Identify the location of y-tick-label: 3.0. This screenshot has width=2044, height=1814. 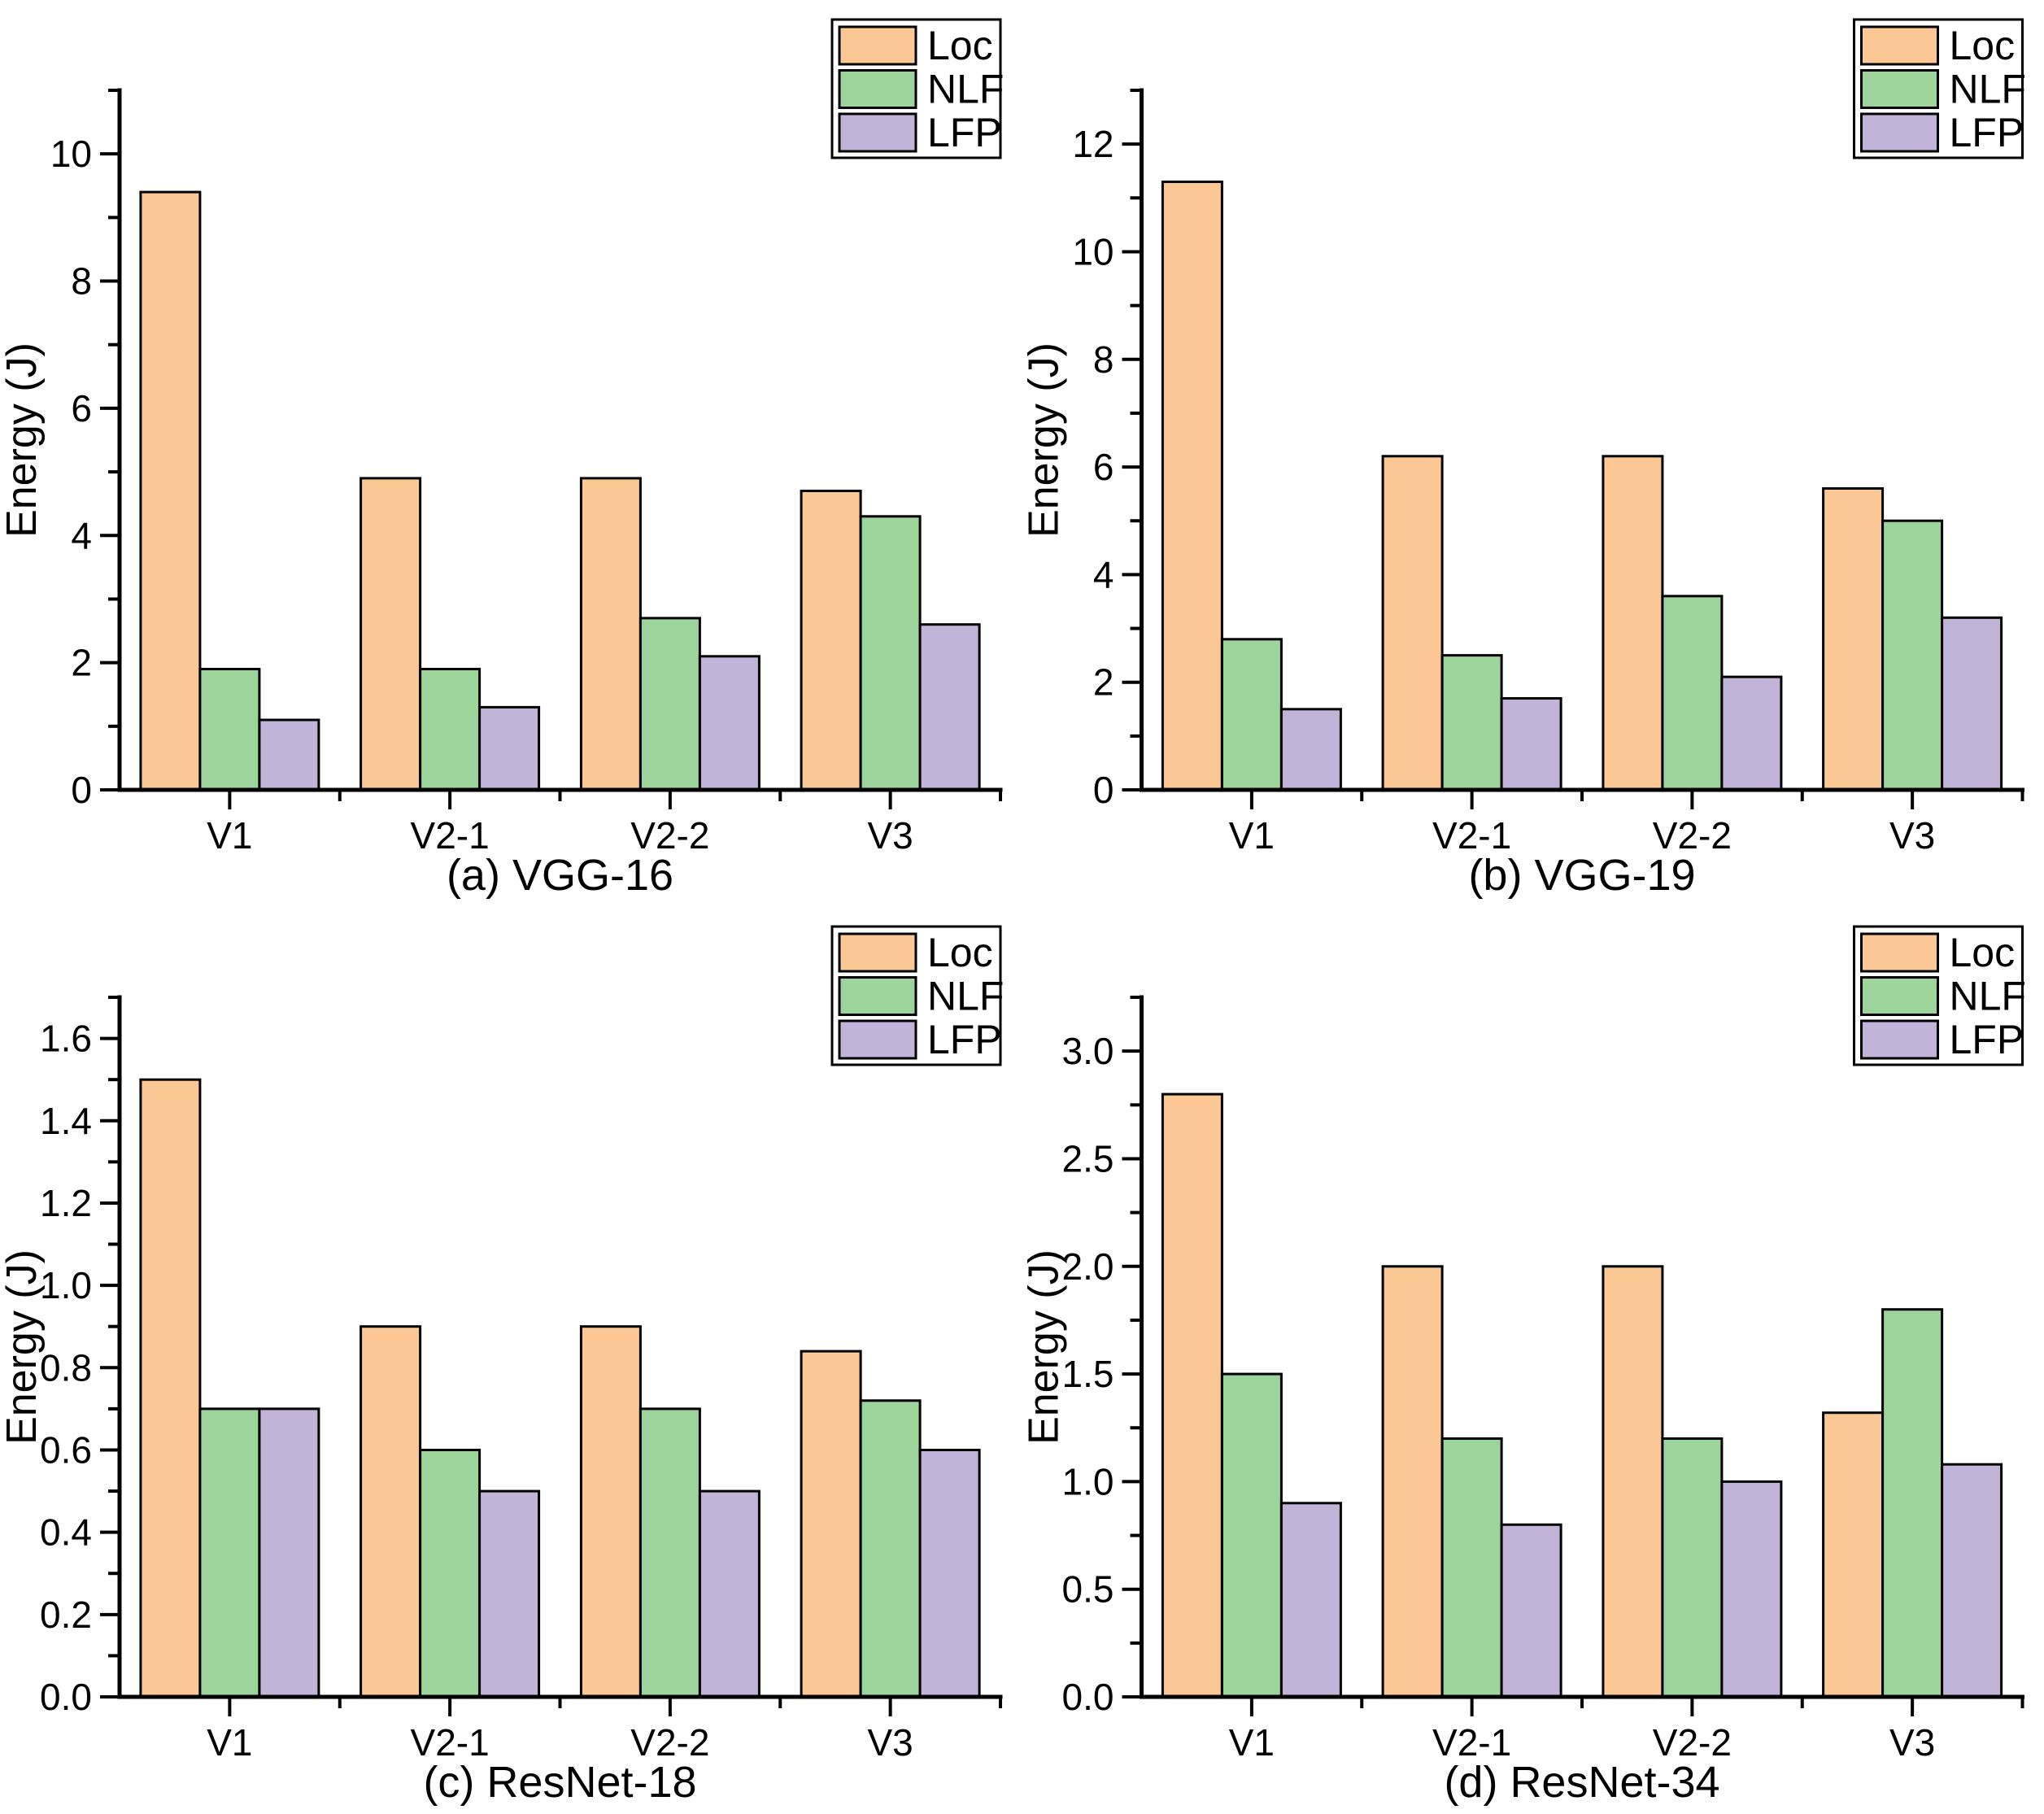
(1088, 1051).